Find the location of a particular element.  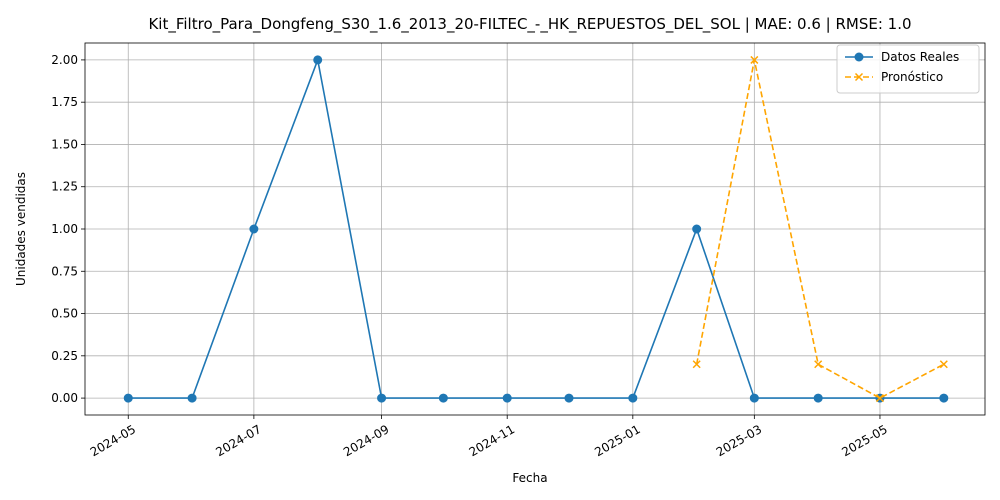

y-tick-label: 0.00 is located at coordinates (64, 398).